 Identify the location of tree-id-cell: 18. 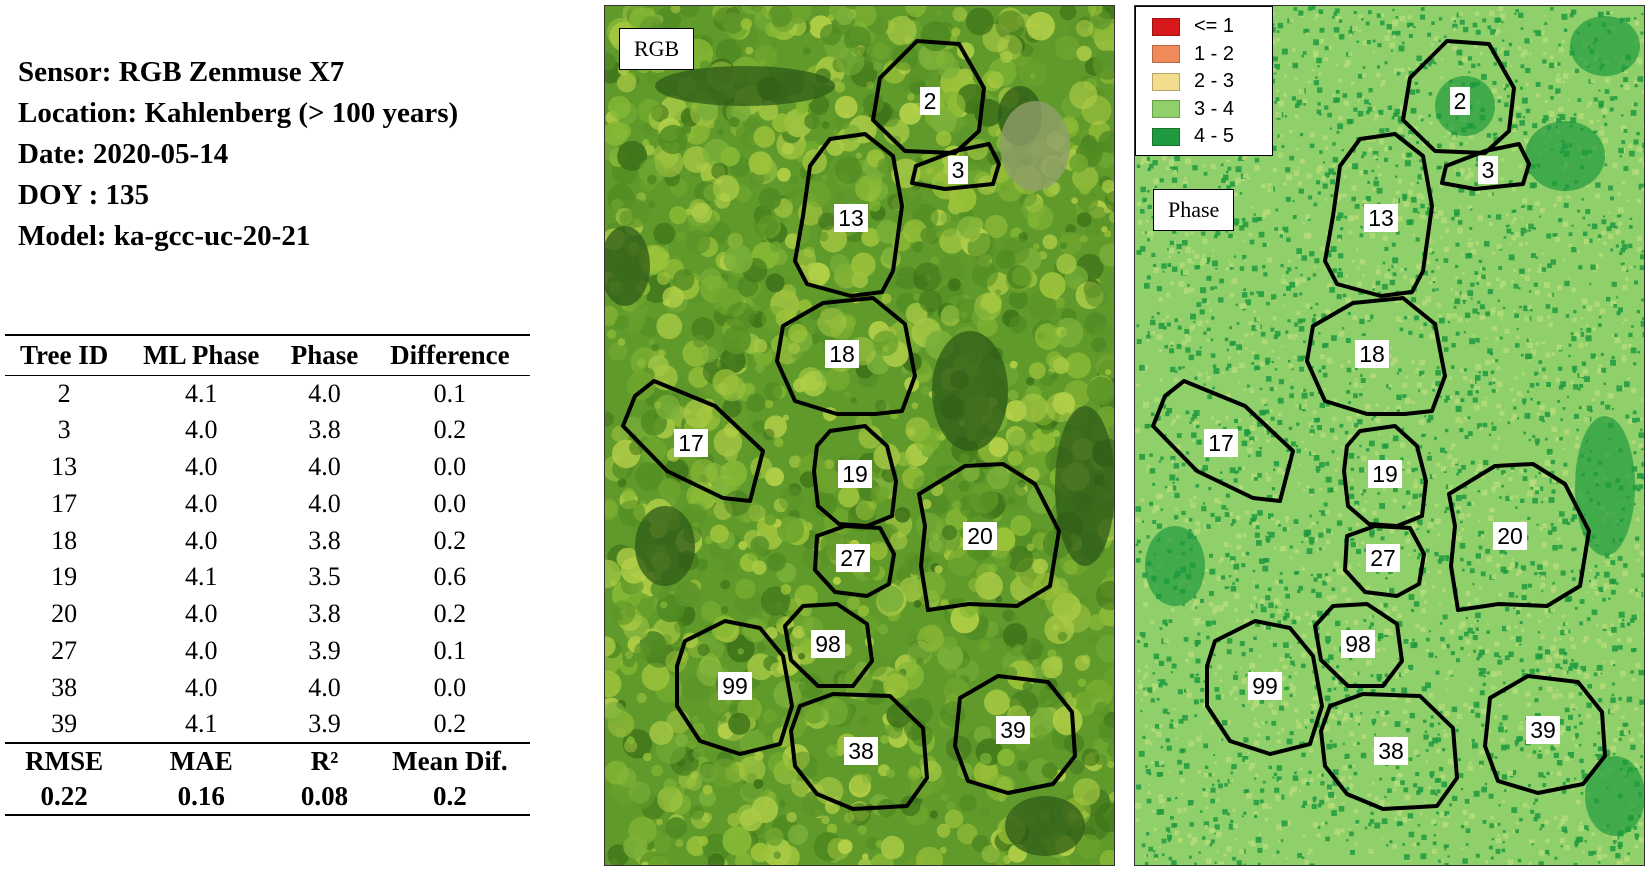
(64, 540).